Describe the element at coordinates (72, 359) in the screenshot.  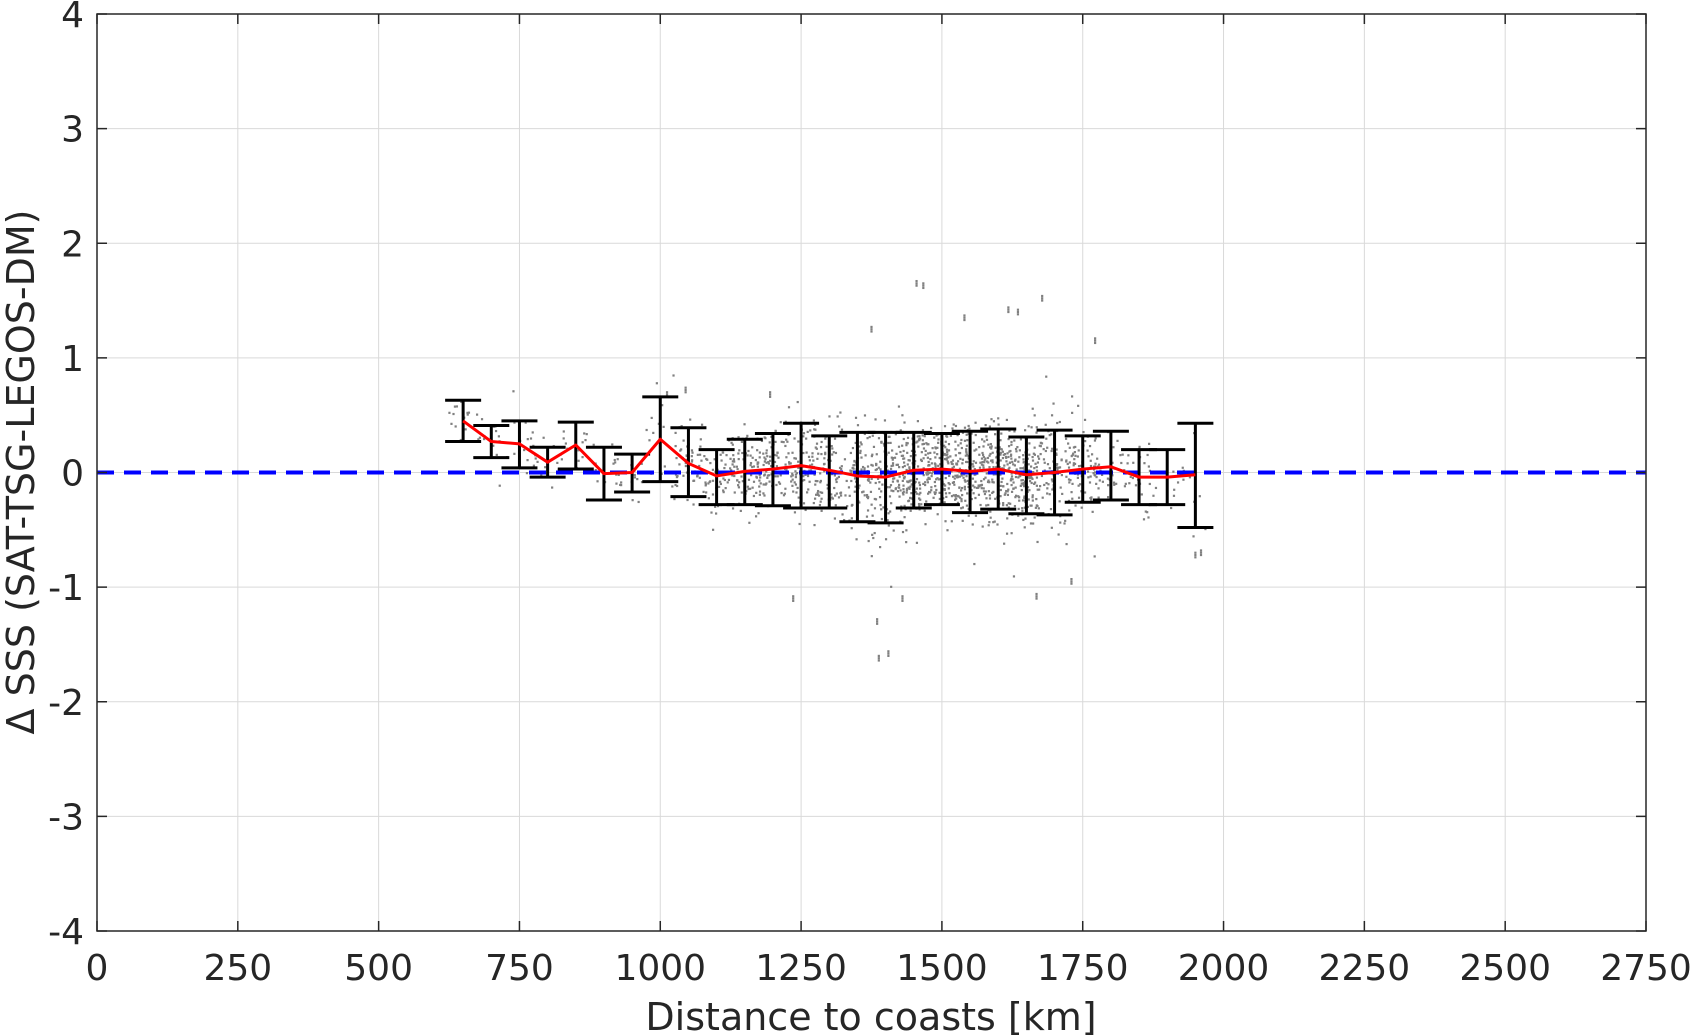
I see `y-tick-label: 1` at that location.